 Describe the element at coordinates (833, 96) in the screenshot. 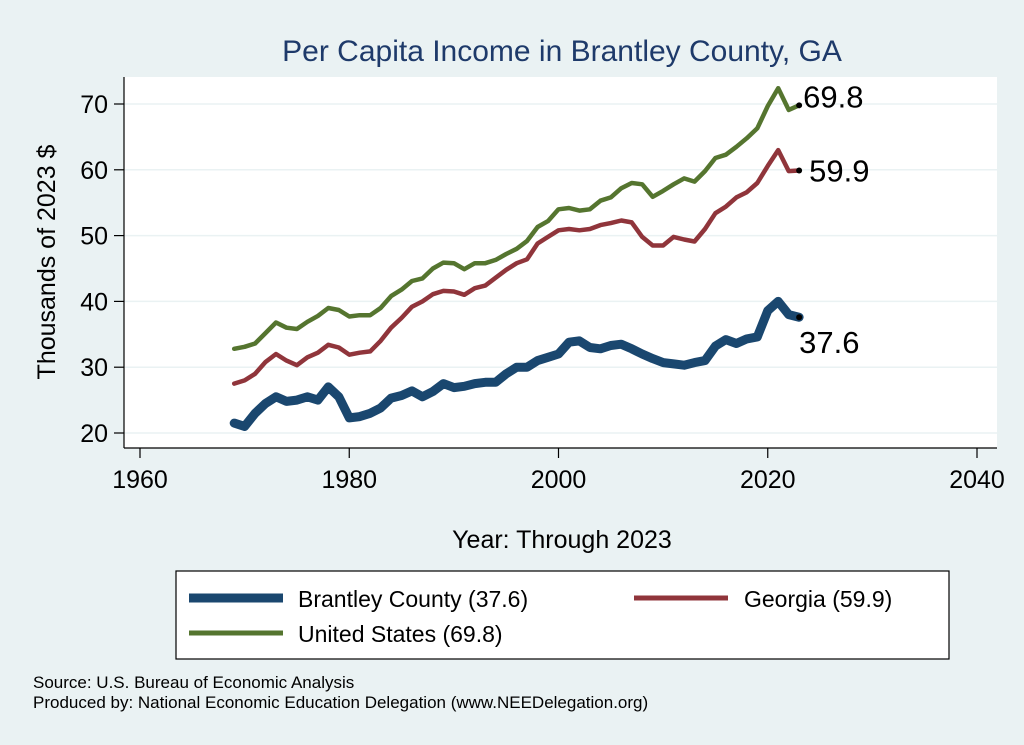

I see `end-label-united-states: 69.8` at that location.